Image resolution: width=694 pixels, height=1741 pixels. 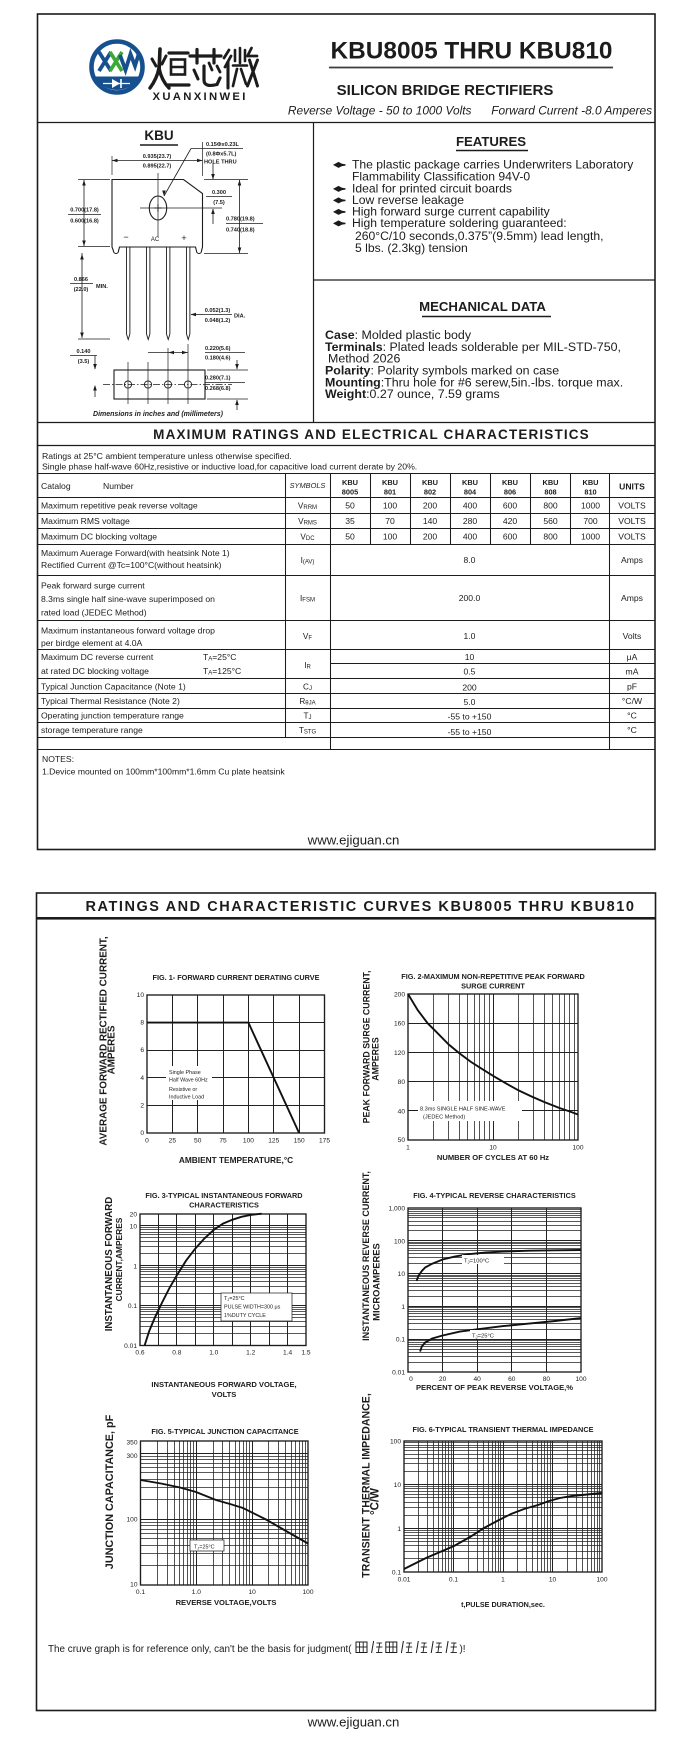 I want to click on svg-text: (0.8Φx5.7L), so click(x=221, y=155).